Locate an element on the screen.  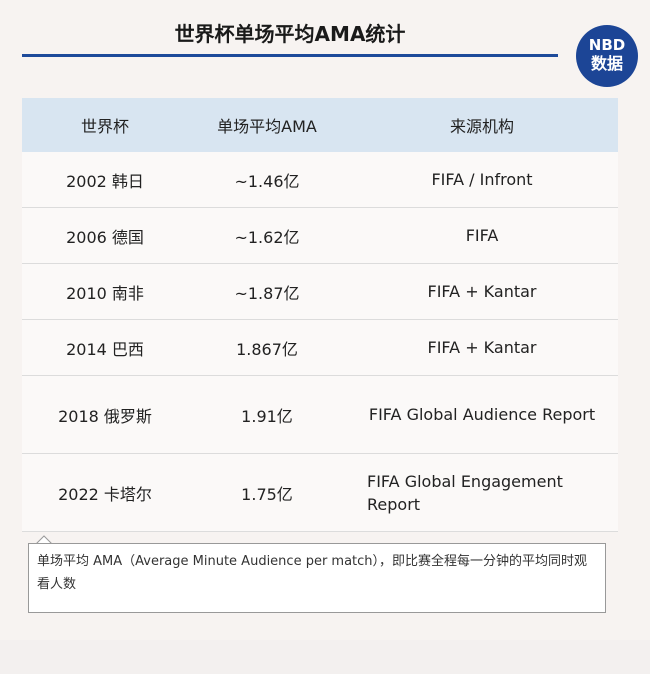
cell-text: FIFA Global Engagement Report is located at coordinates (465, 492).